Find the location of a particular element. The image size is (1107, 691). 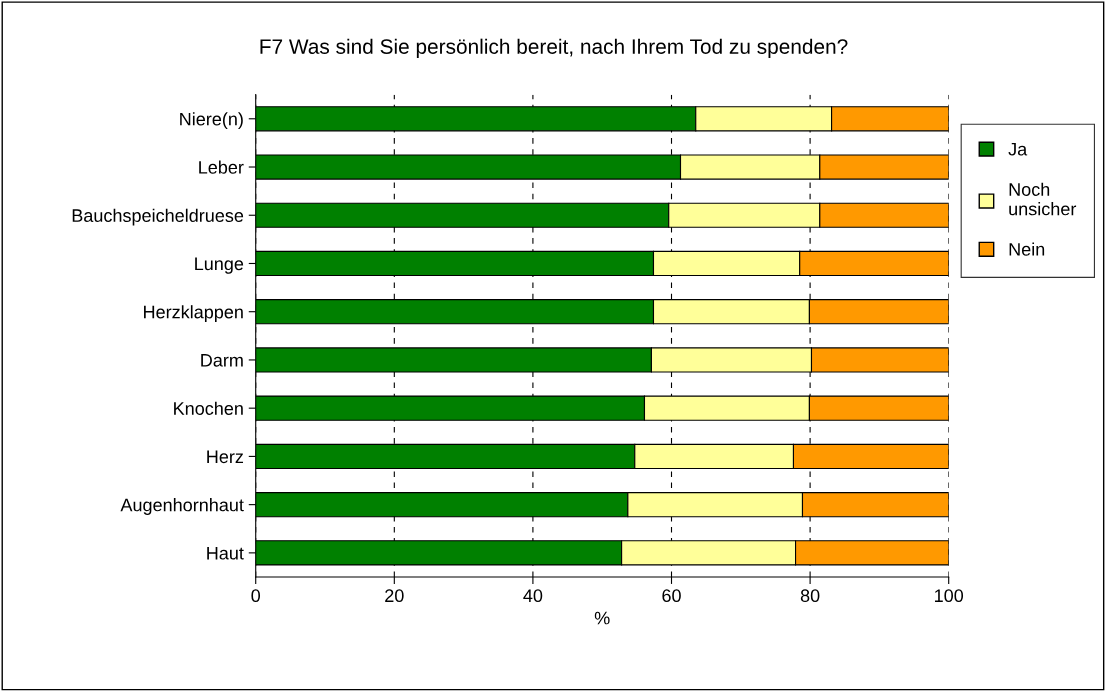

y-tick-label: Niere(n) is located at coordinates (211, 121).